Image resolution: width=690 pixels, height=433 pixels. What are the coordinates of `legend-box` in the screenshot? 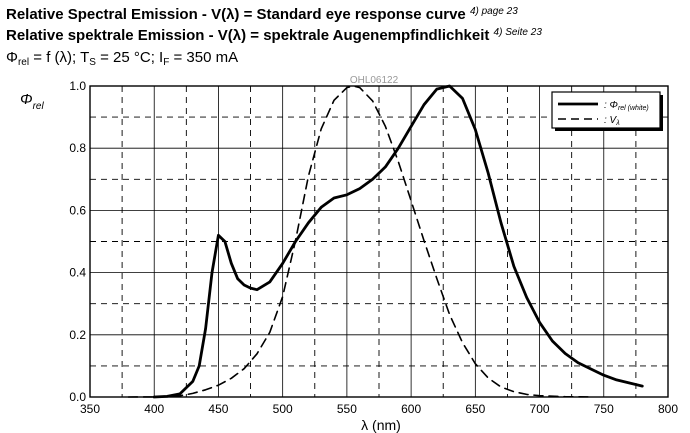 It's located at (606, 110).